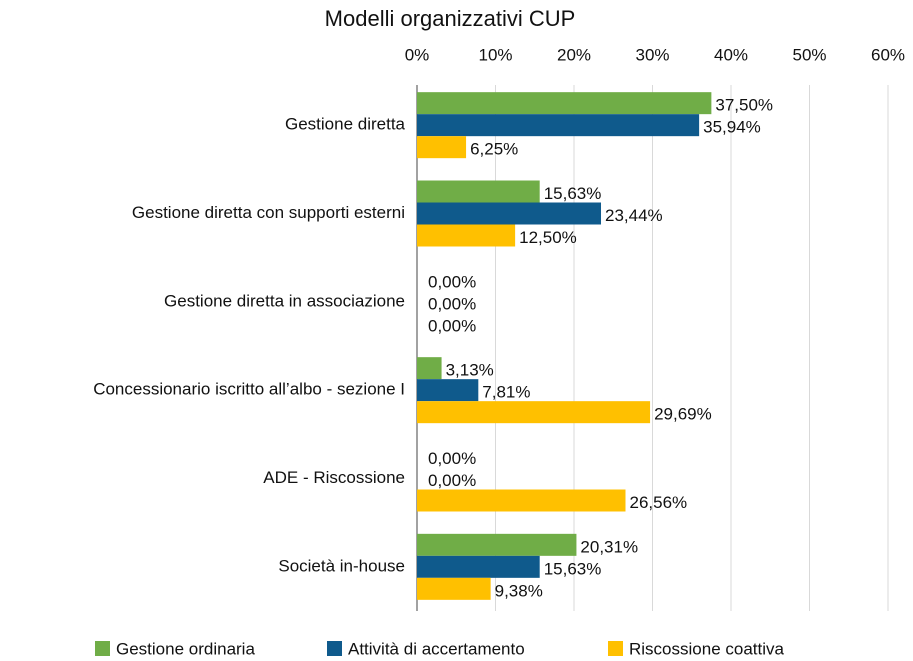 This screenshot has width=913, height=661. What do you see at coordinates (732, 127) in the screenshot?
I see `value-label: 35,94%` at bounding box center [732, 127].